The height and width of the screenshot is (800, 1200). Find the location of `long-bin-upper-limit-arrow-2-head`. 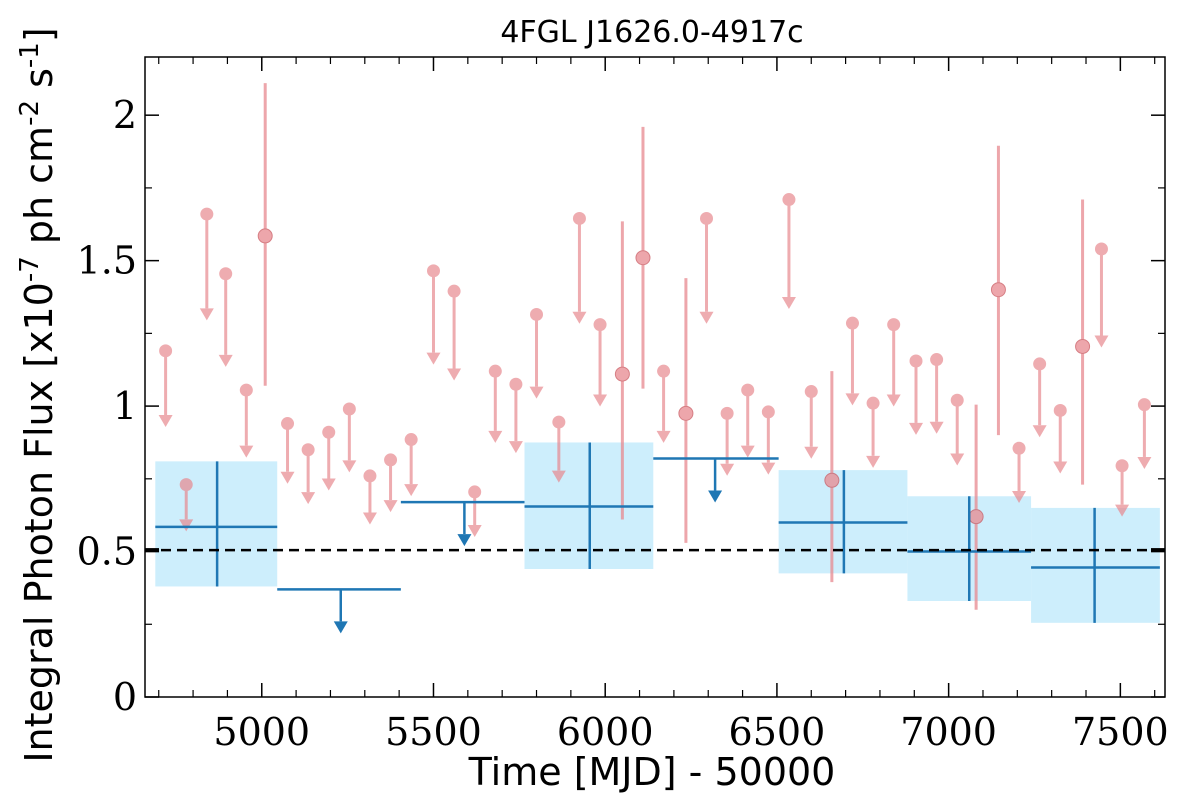

long-bin-upper-limit-arrow-2-head is located at coordinates (715, 496).